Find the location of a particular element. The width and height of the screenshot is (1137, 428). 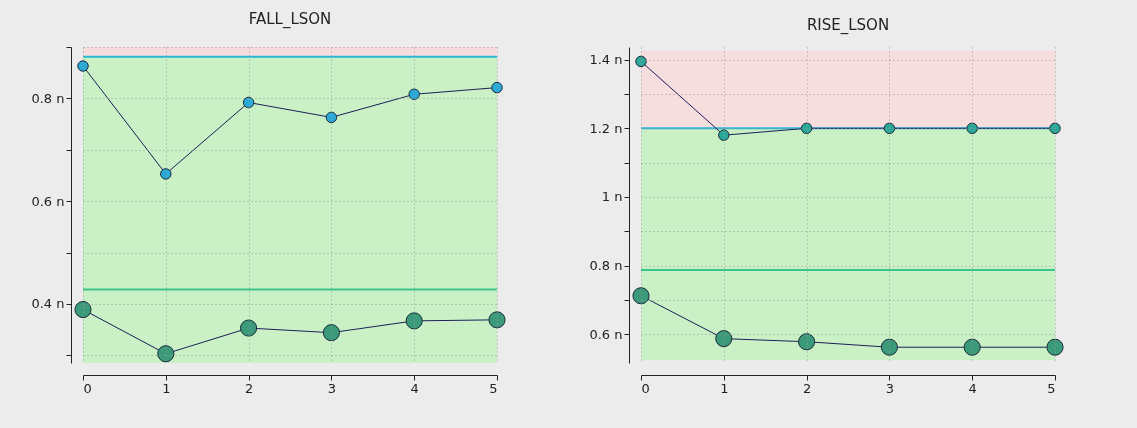

chart-title: FALL_LSON is located at coordinates (290, 19).